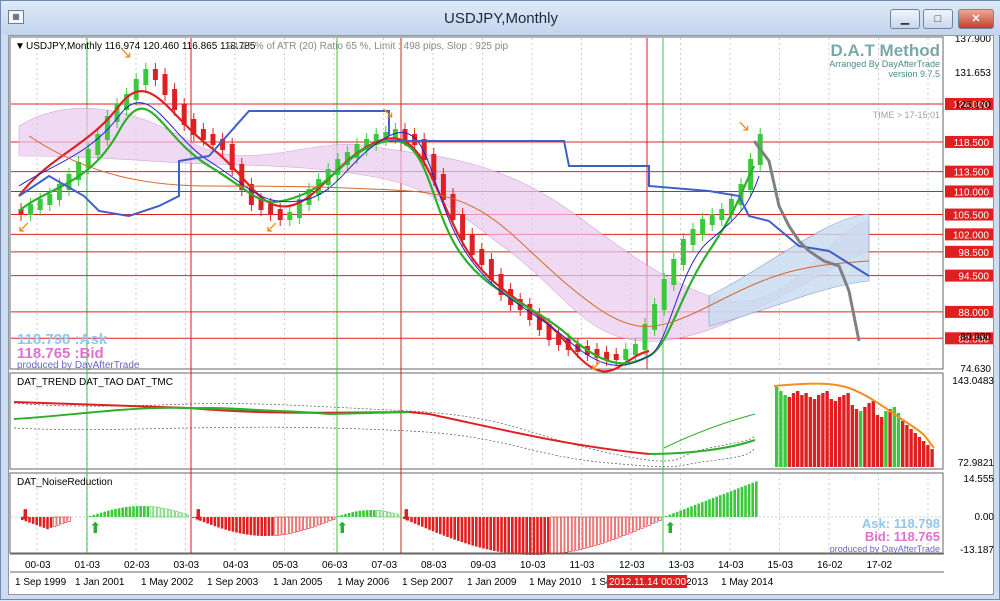 The width and height of the screenshot is (1000, 601). What do you see at coordinates (973, 253) in the screenshot?
I see `level-label: 98.500` at bounding box center [973, 253].